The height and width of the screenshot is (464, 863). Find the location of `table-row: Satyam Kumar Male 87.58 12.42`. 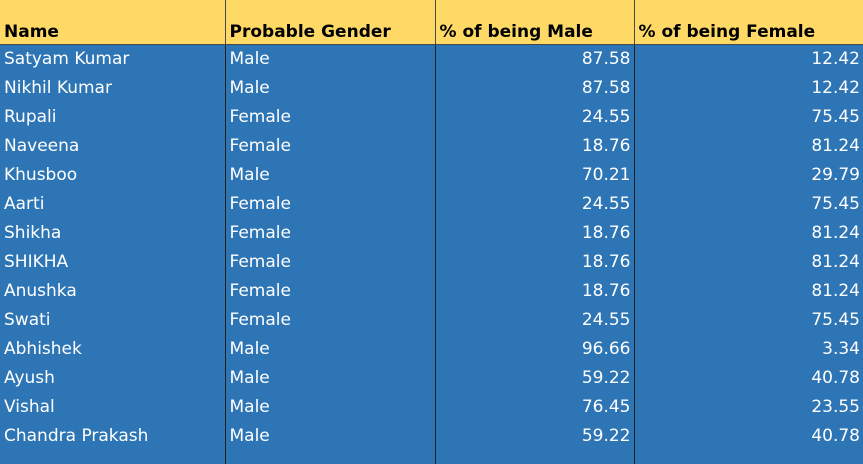

table-row: Satyam Kumar Male 87.58 12.42 is located at coordinates (431, 58).